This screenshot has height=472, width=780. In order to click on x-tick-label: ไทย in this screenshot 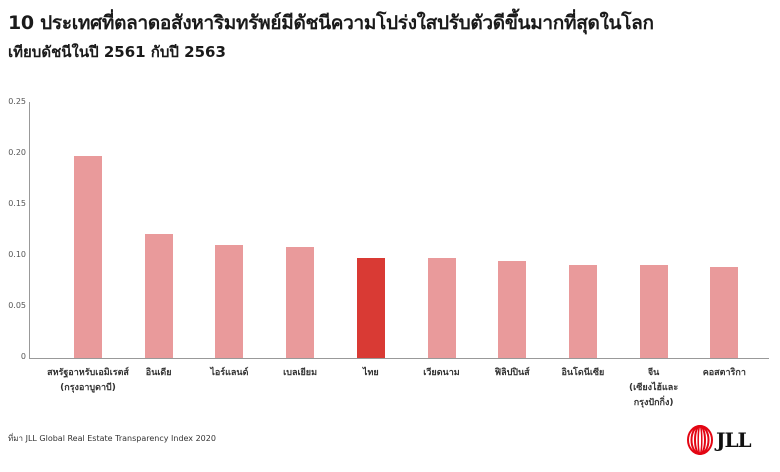, I will do `click(370, 373)`.